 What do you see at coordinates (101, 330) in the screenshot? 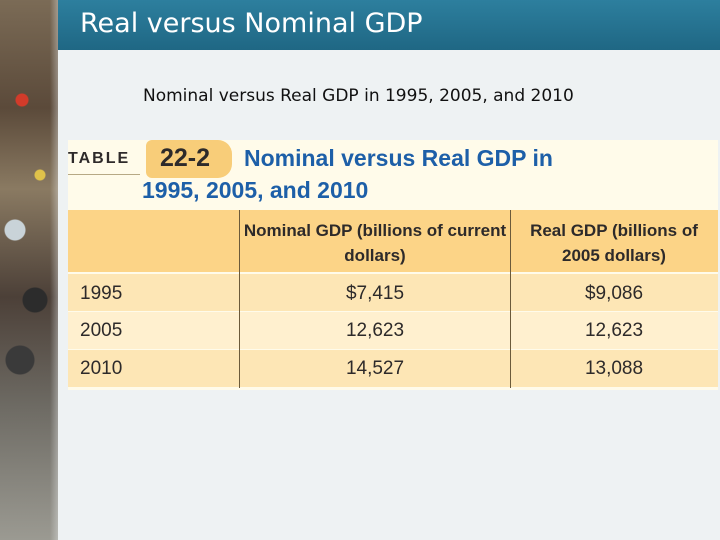
I see `year-cell: 2005` at bounding box center [101, 330].